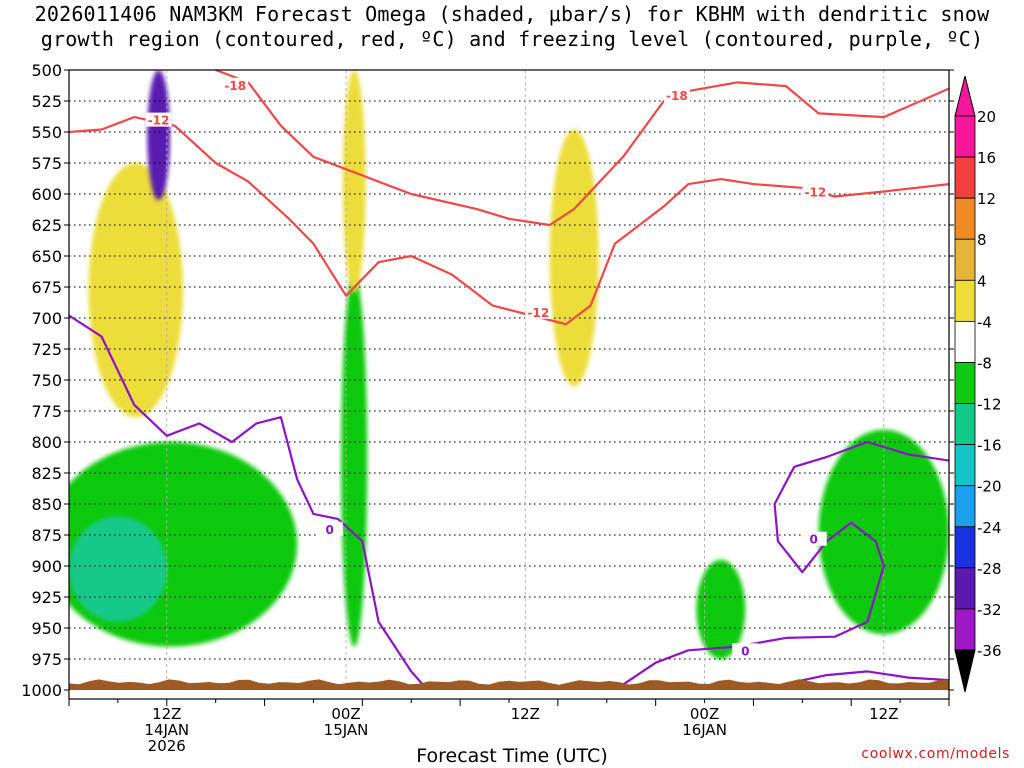 The height and width of the screenshot is (768, 1024). Describe the element at coordinates (46, 566) in the screenshot. I see `y-tick-label: 900` at that location.